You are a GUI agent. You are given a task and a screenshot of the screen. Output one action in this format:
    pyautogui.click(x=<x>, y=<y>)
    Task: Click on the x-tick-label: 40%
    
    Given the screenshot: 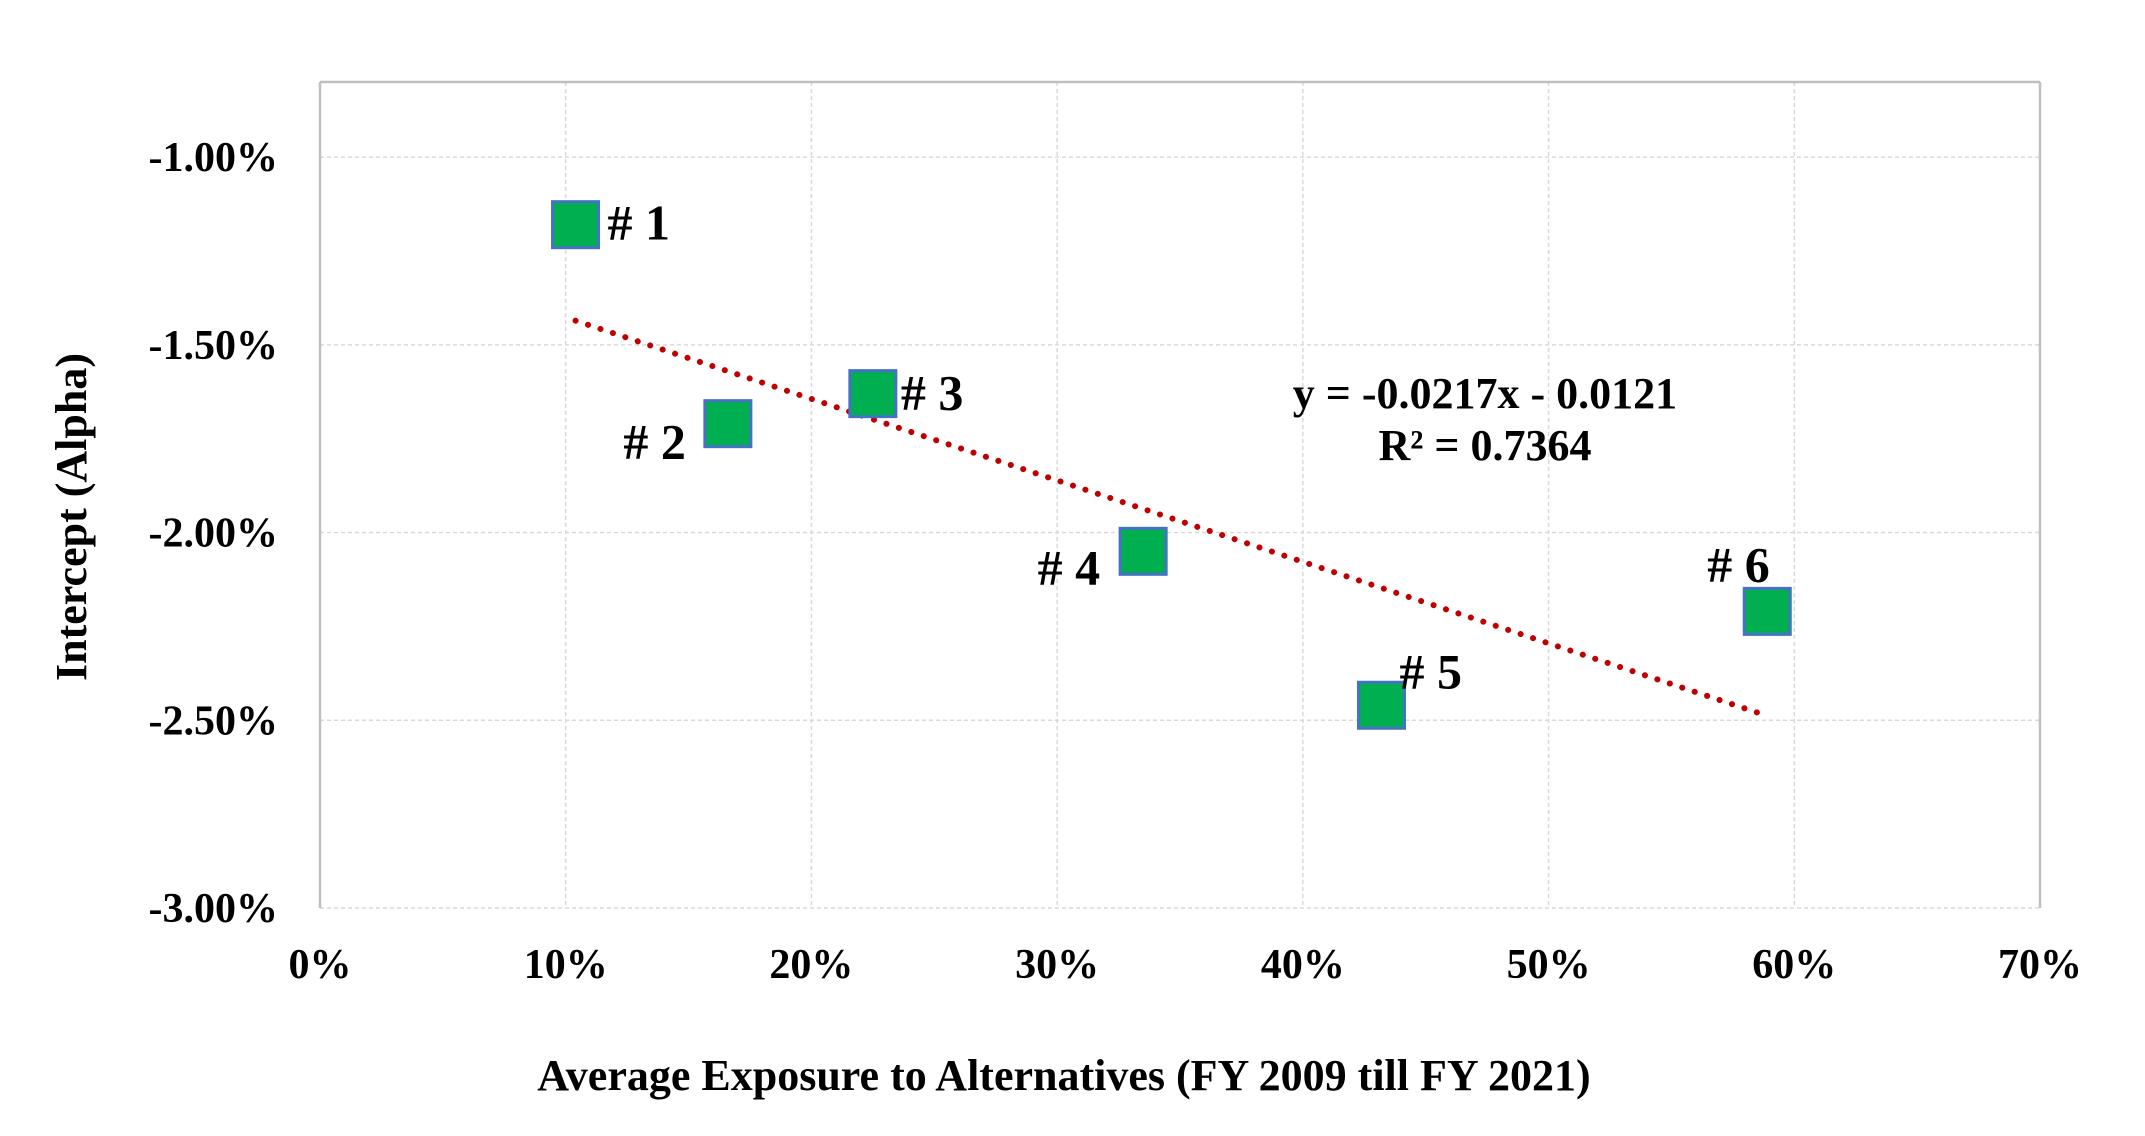 What is the action you would take?
    pyautogui.click(x=1303, y=965)
    